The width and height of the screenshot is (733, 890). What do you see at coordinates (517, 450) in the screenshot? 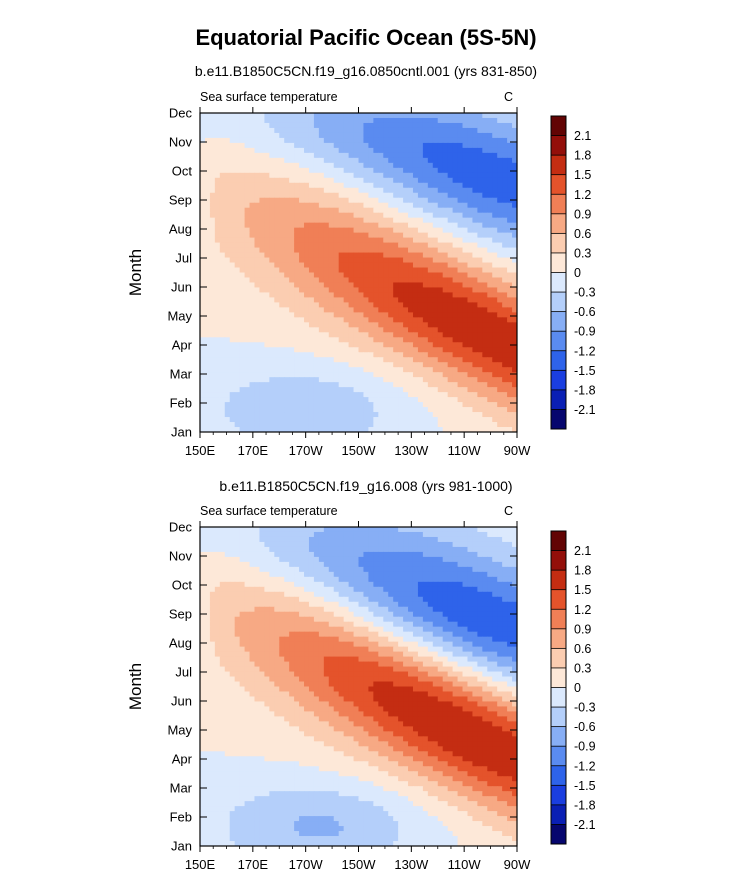
I see `x-tick-label: 90W` at bounding box center [517, 450].